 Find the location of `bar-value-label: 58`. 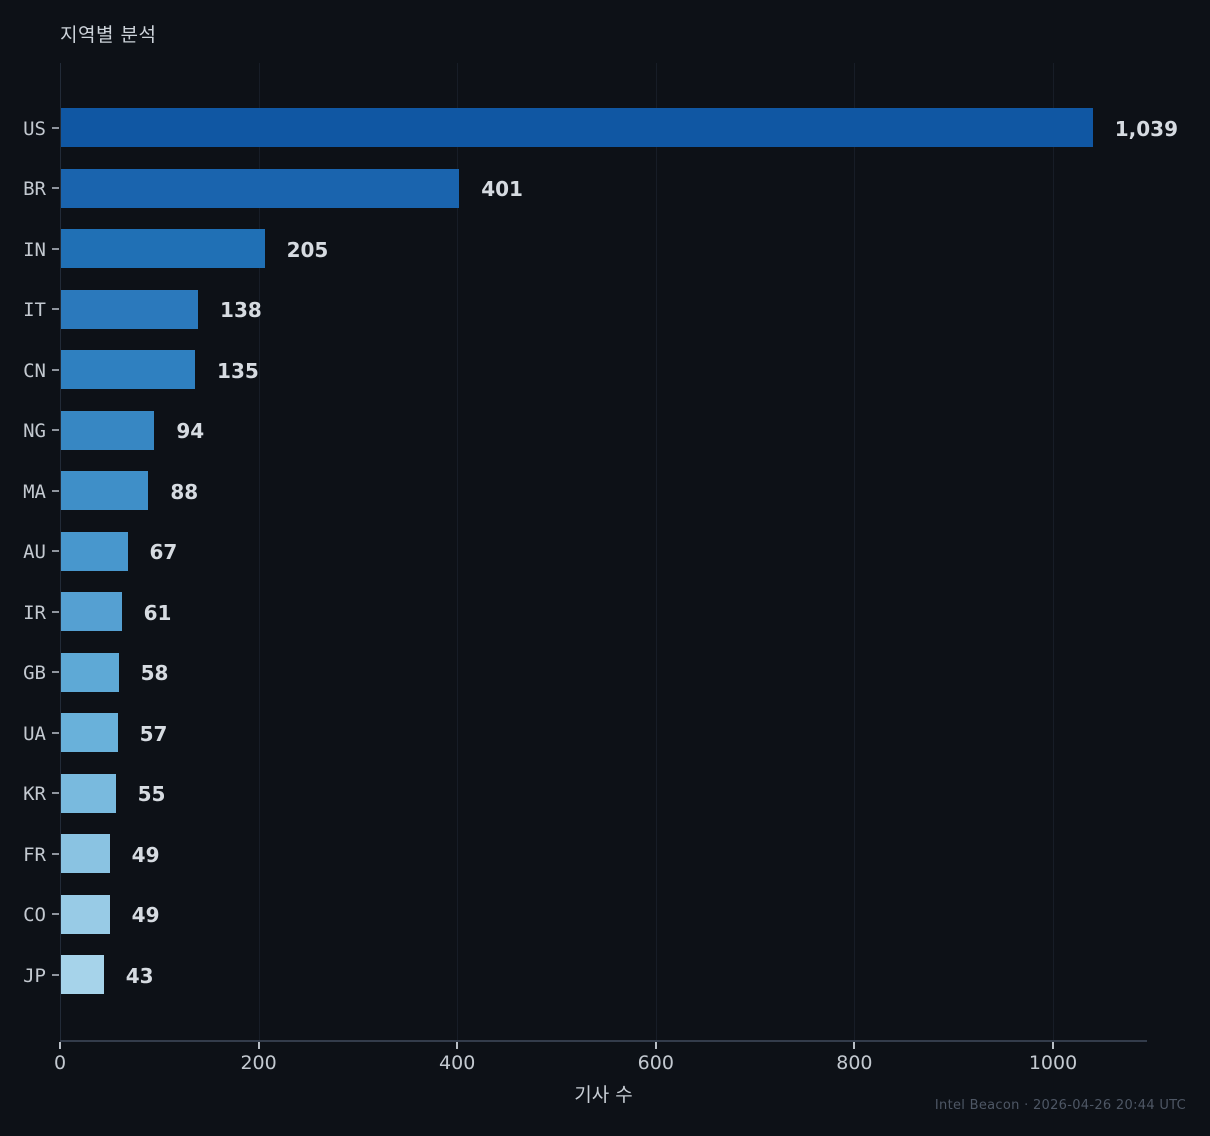

bar-value-label: 58 is located at coordinates (154, 673).